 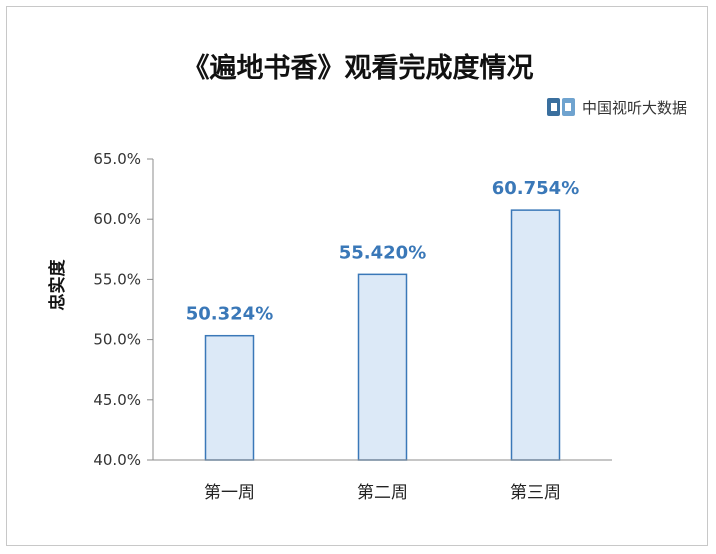 I want to click on y-tick-label: 55.0%, so click(x=117, y=279).